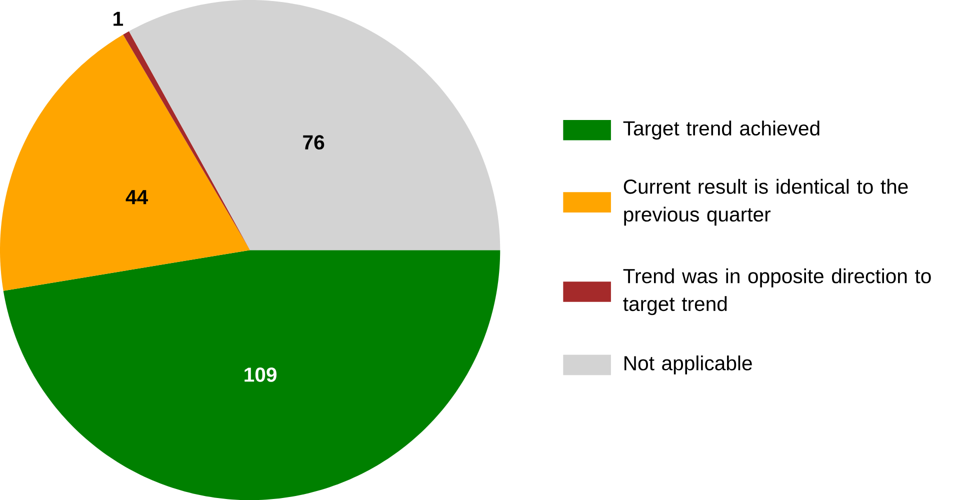 This screenshot has height=500, width=973. What do you see at coordinates (313, 142) in the screenshot?
I see `data-label: 76` at bounding box center [313, 142].